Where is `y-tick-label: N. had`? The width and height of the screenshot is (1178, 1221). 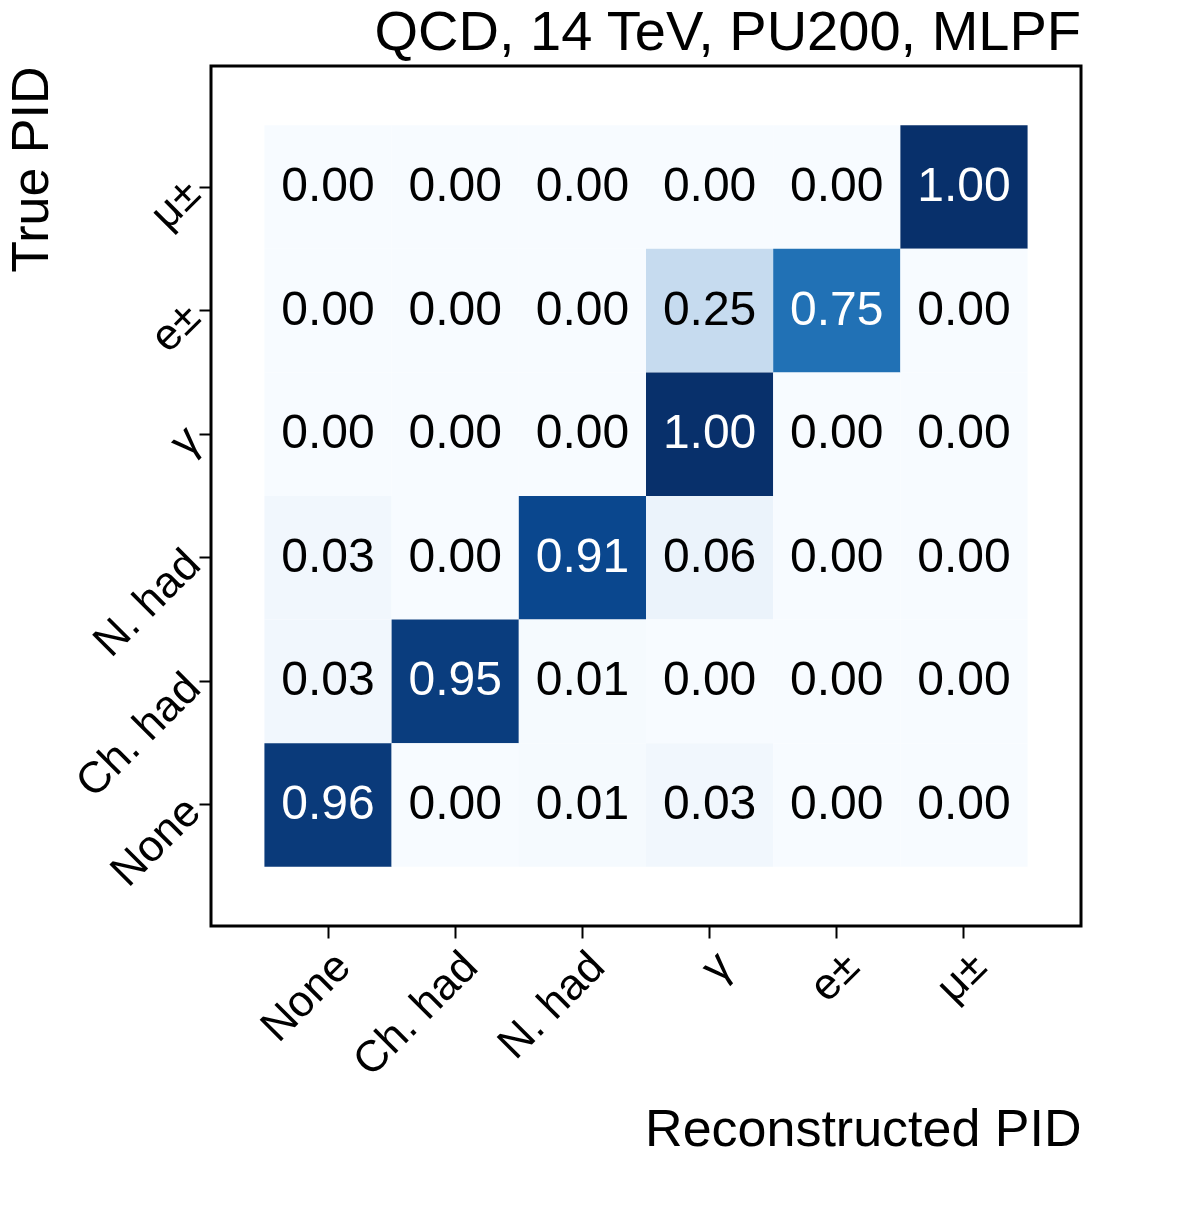
y-tick-label: N. had is located at coordinates (146, 602).